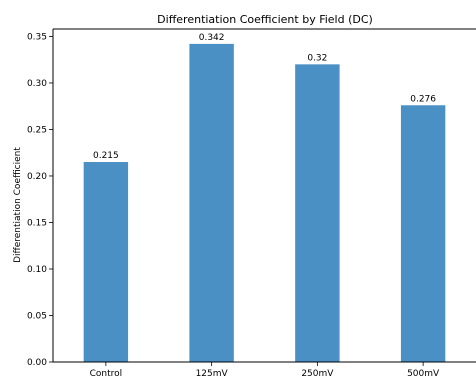  Describe the element at coordinates (37, 316) in the screenshot. I see `y-tick-label: 0.05` at that location.